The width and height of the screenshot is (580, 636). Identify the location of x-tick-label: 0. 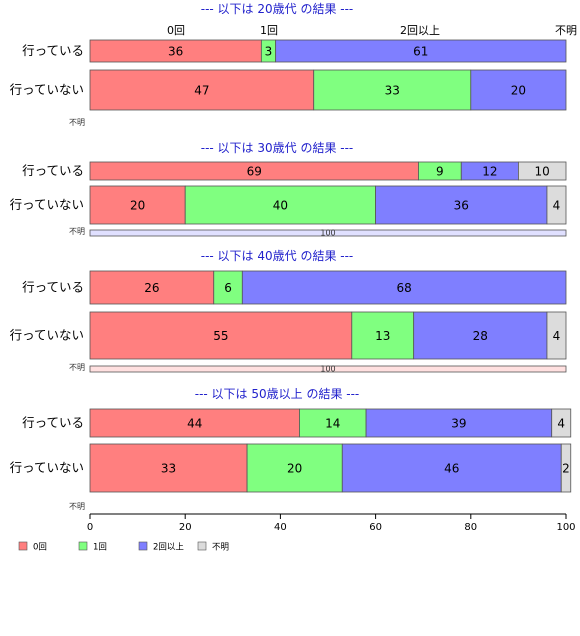
(90, 527).